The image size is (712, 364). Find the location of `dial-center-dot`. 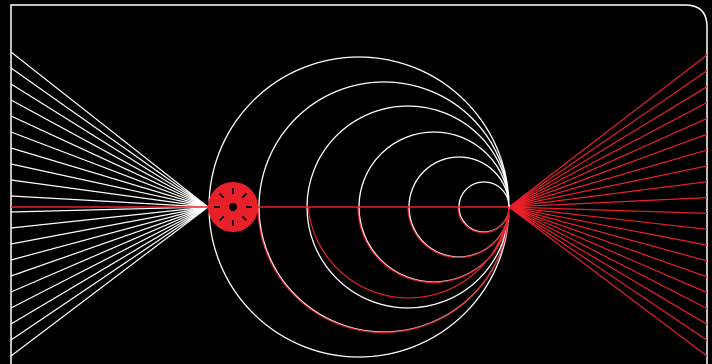

dial-center-dot is located at coordinates (233, 207).